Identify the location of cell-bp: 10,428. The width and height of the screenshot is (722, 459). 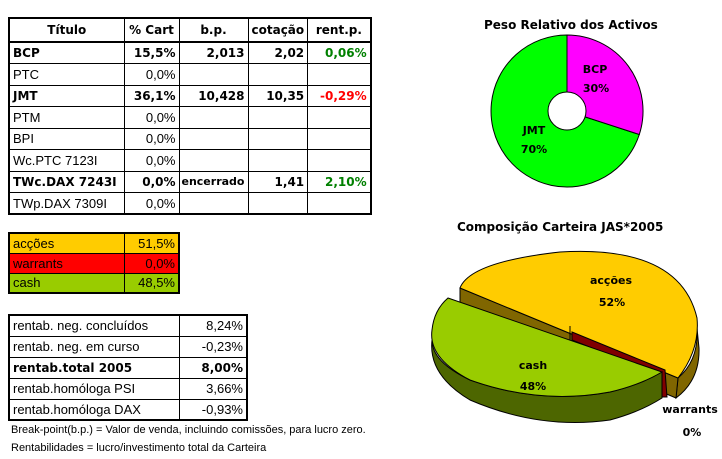
(213, 95).